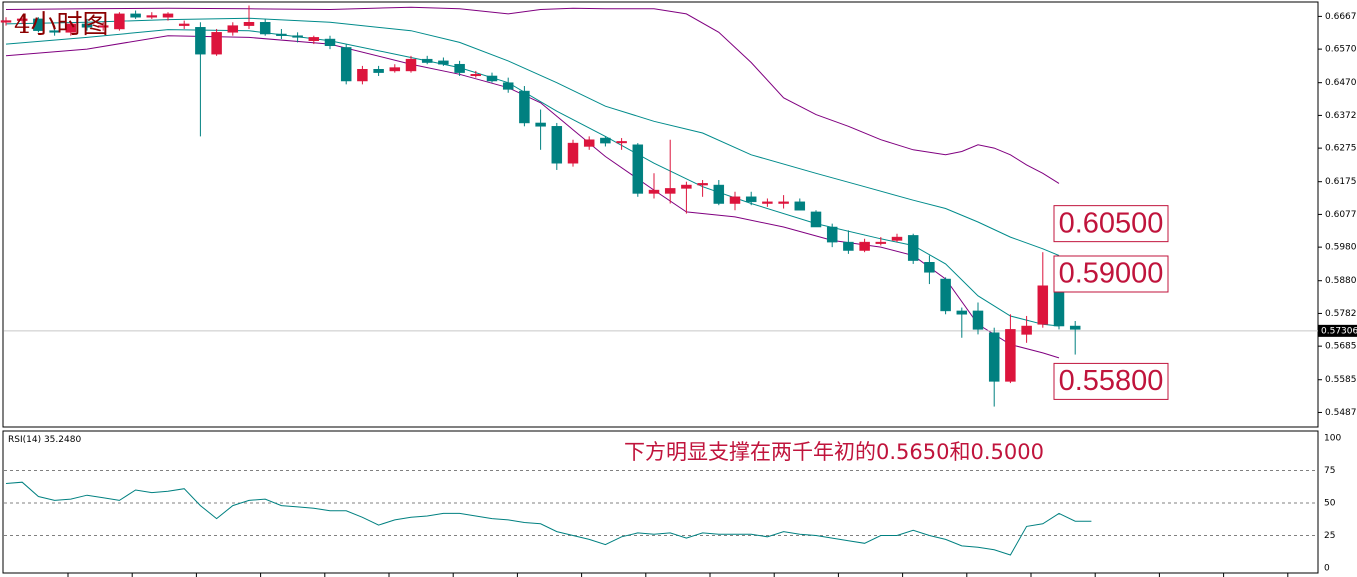 The height and width of the screenshot is (577, 1357). I want to click on price-tick-label: 0.63725, so click(1341, 116).